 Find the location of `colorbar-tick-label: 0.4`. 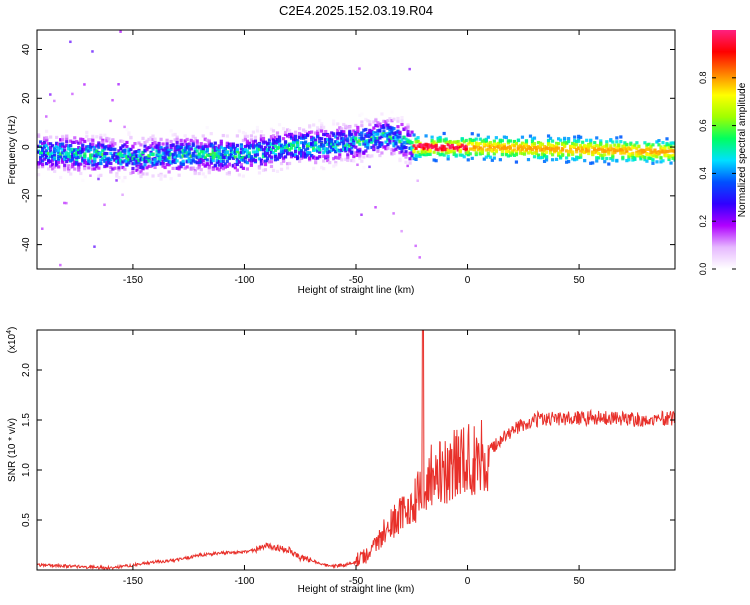

colorbar-tick-label: 0.4 is located at coordinates (703, 173).